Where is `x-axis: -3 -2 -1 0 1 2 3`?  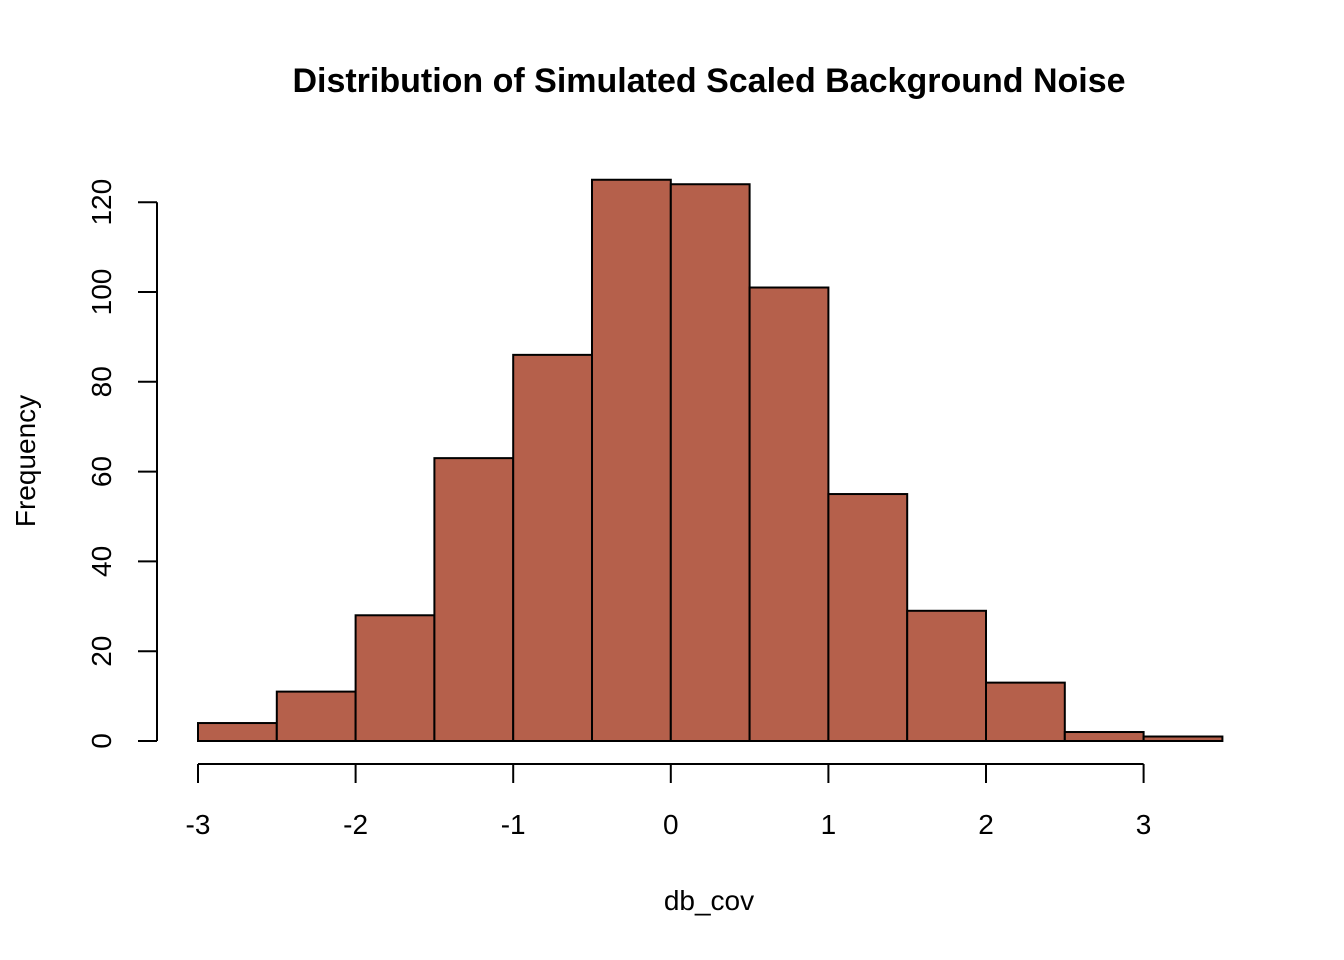 x-axis: -3 -2 -1 0 1 2 3 is located at coordinates (669, 801).